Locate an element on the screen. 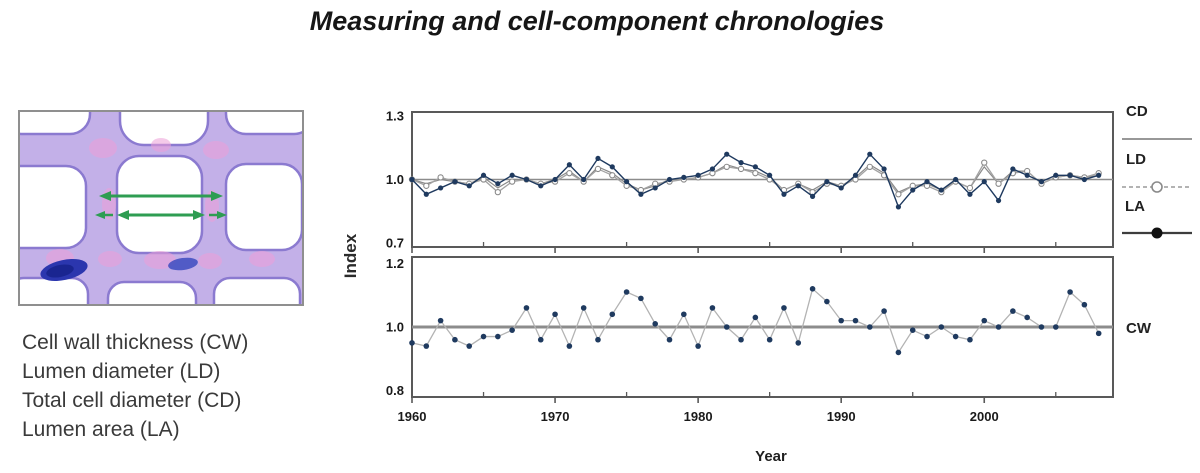 Image resolution: width=1200 pixels, height=473 pixels. label-lumen-area: Lumen area (LA) is located at coordinates (101, 429).